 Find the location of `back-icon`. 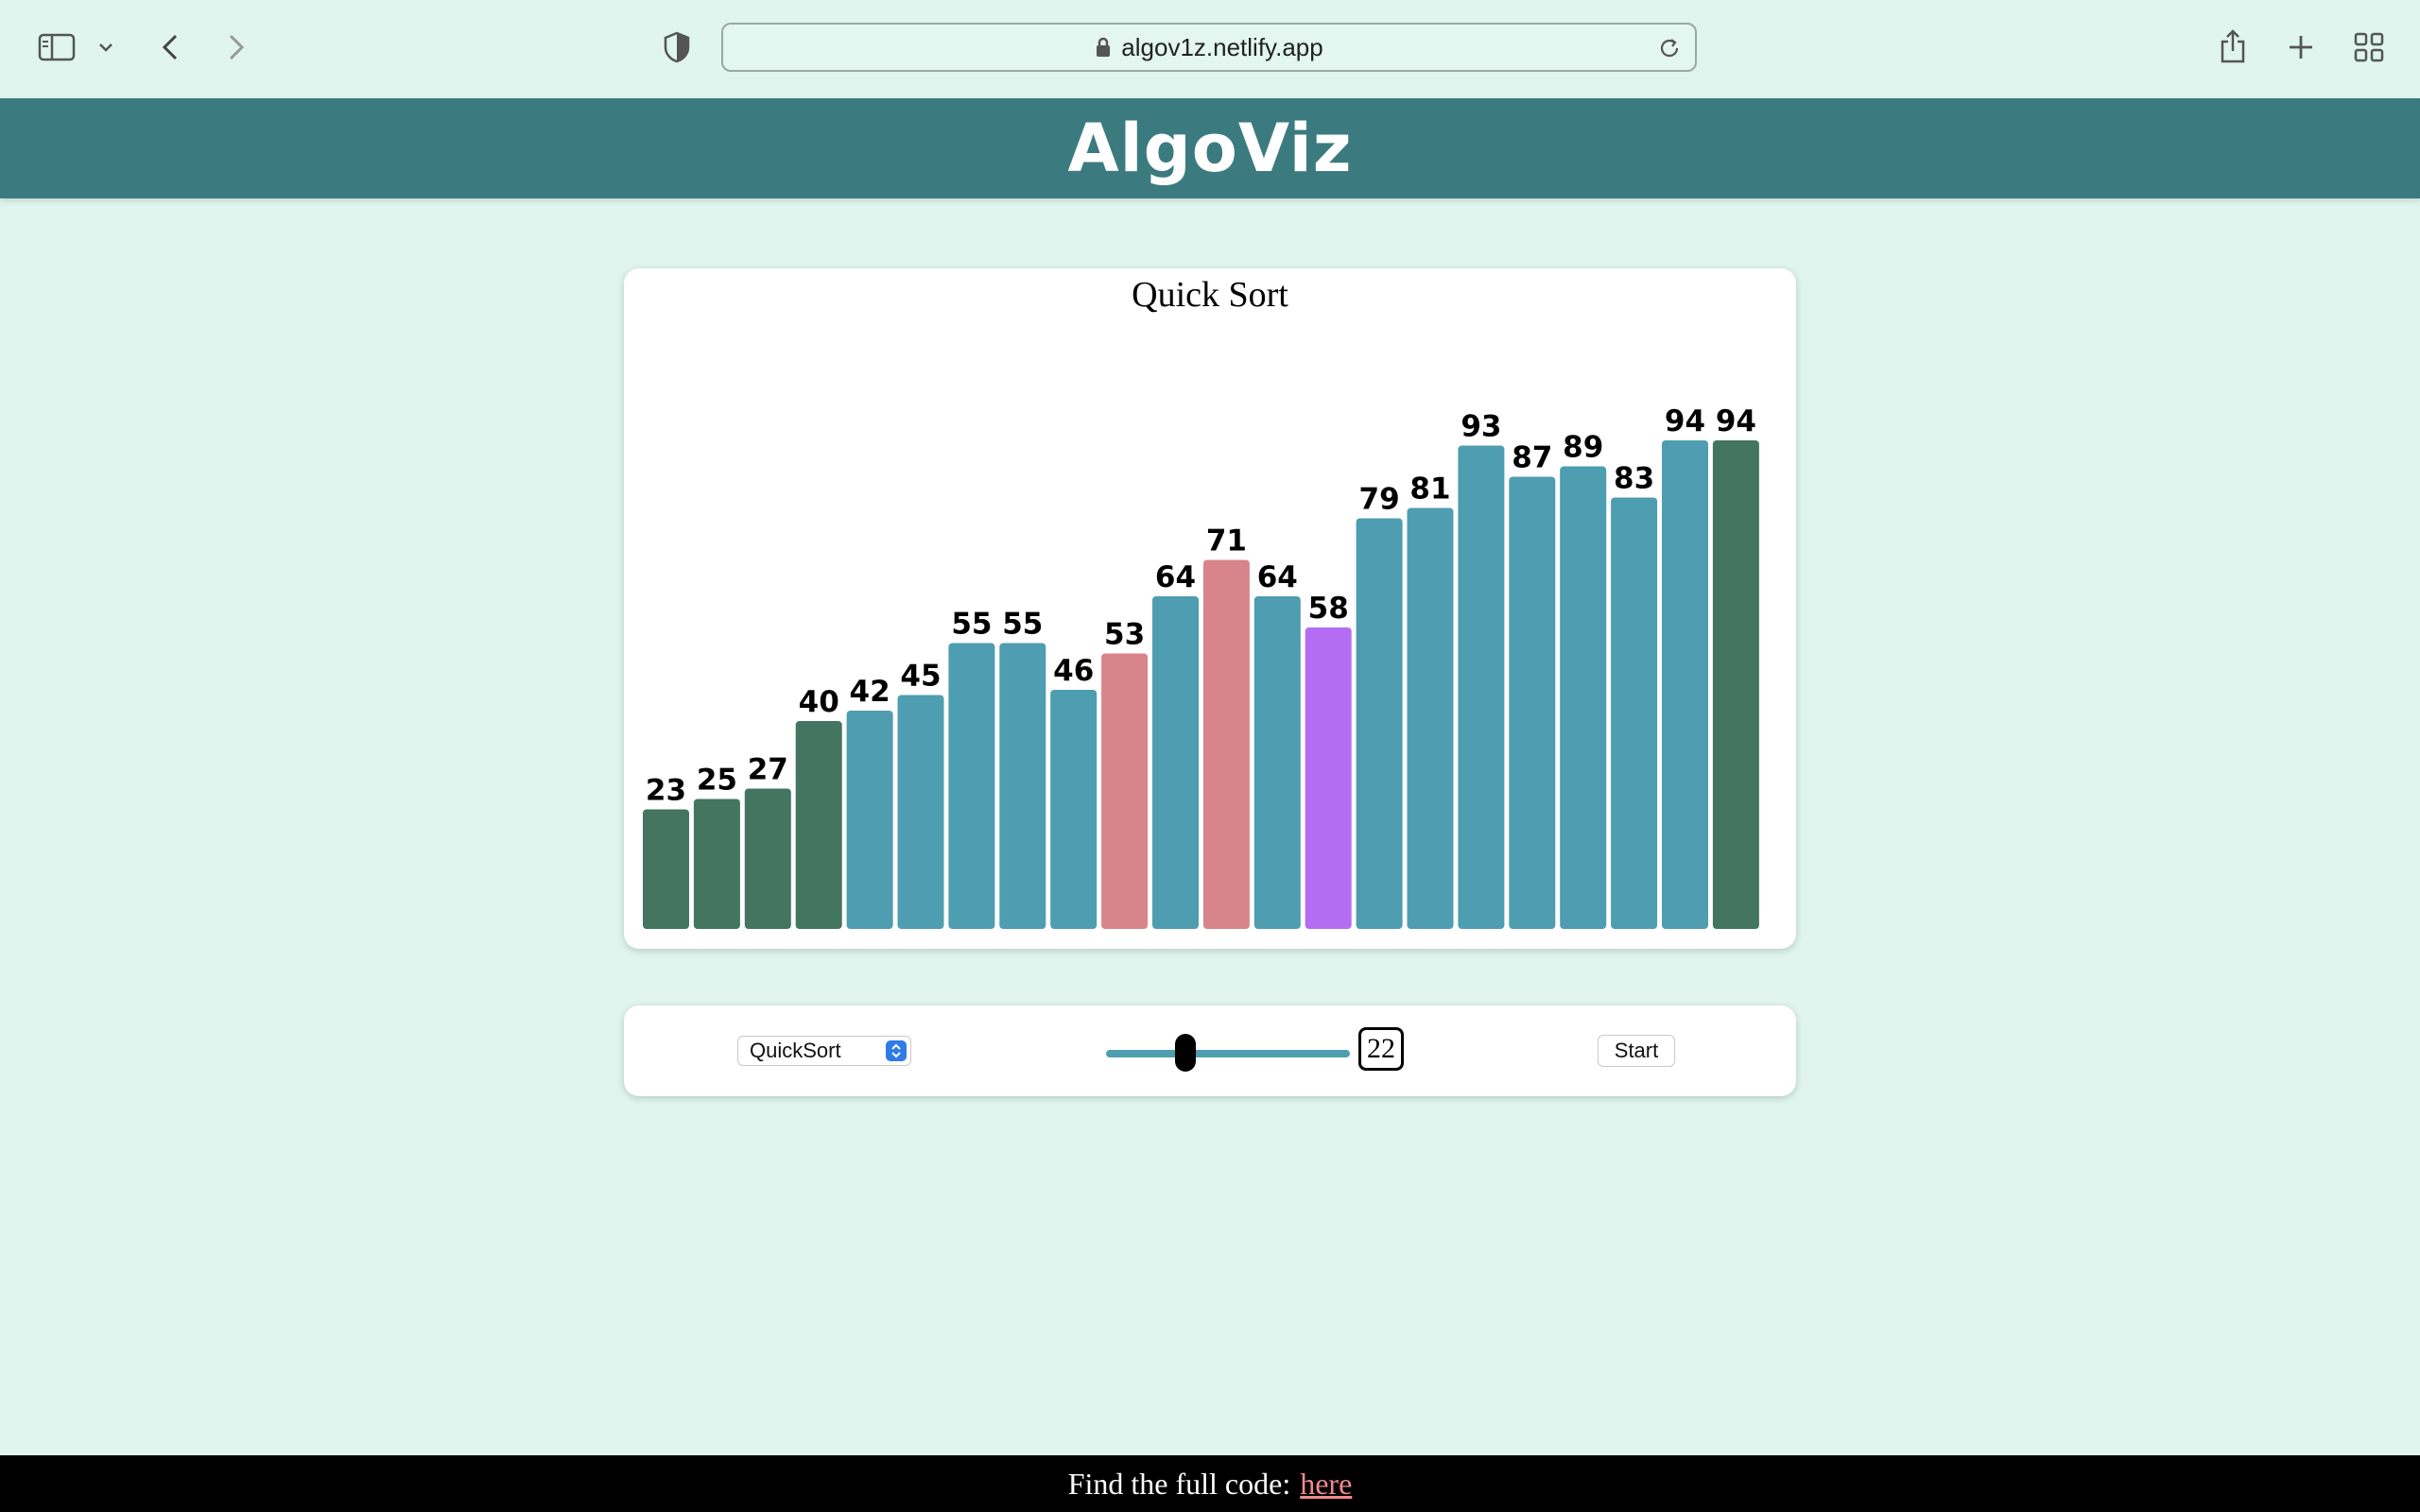

back-icon is located at coordinates (170, 47).